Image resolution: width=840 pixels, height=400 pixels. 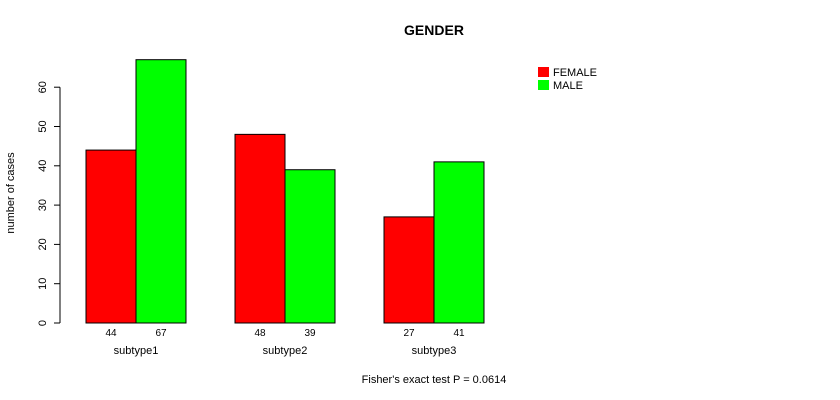 What do you see at coordinates (434, 351) in the screenshot?
I see `category-label-subtype3: subtype3` at bounding box center [434, 351].